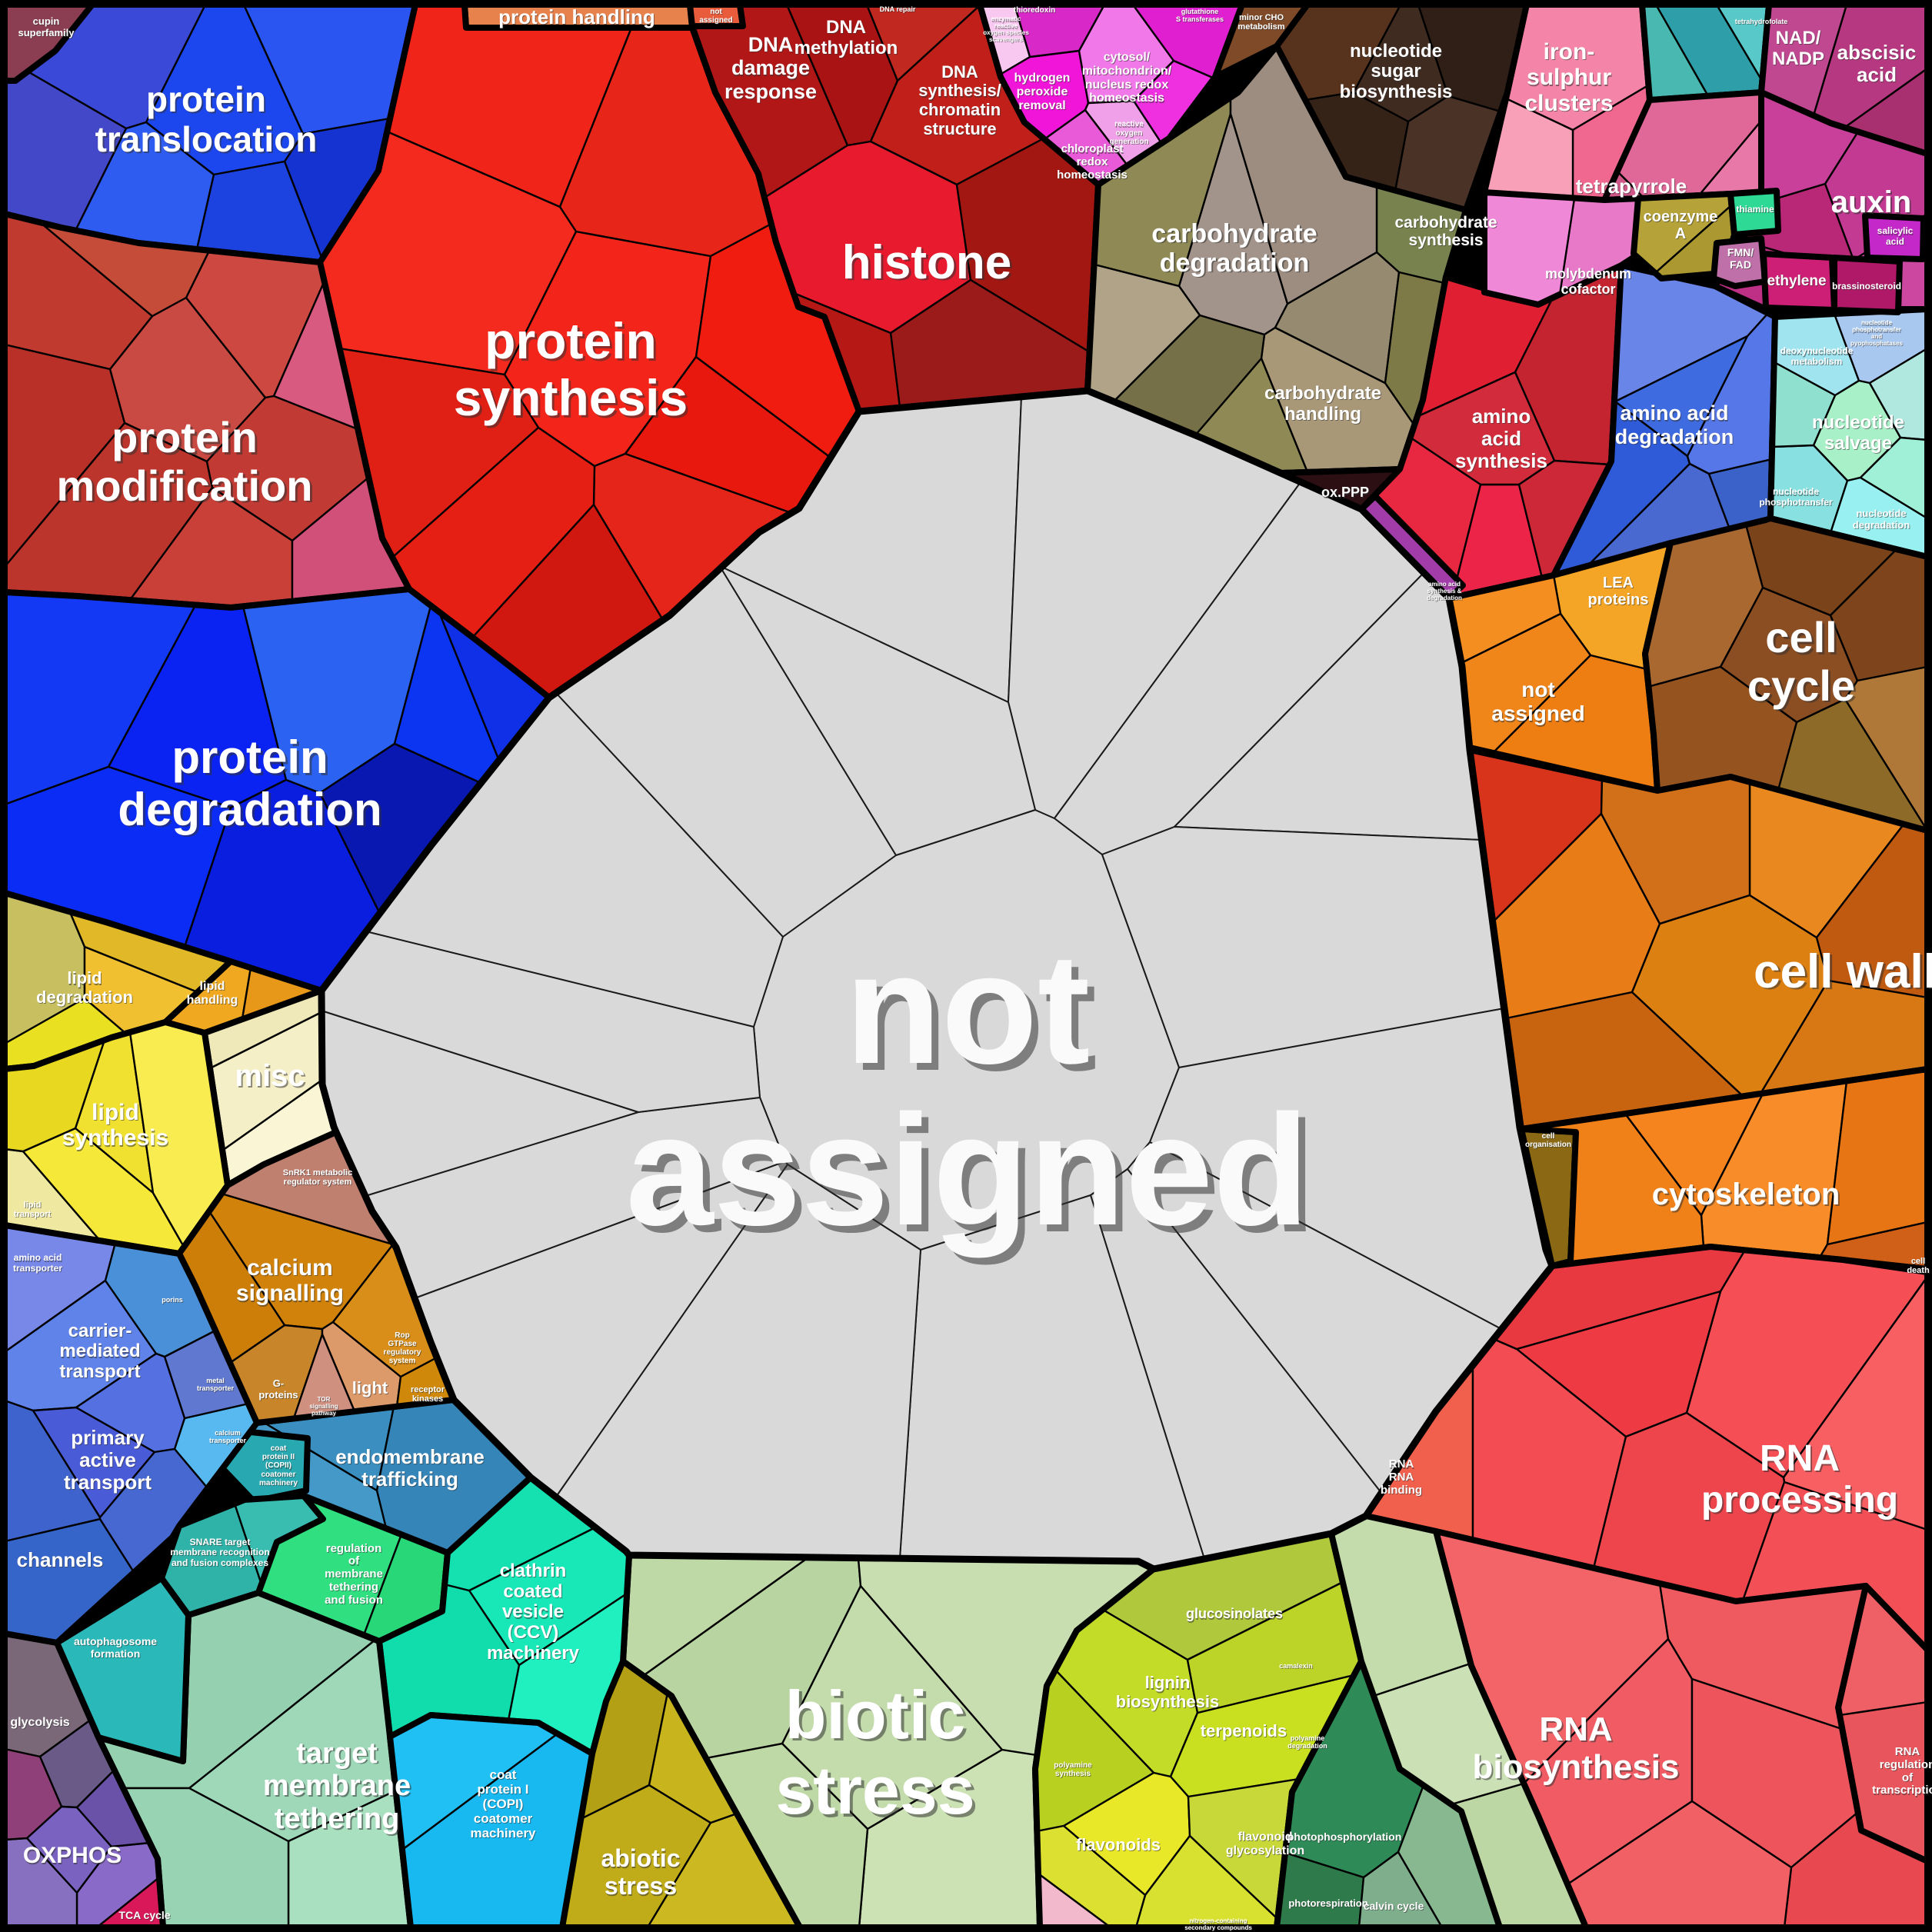 The width and height of the screenshot is (1932, 1932). Describe the element at coordinates (1867, 286) in the screenshot. I see `svg-text: brassinosteroid` at that location.